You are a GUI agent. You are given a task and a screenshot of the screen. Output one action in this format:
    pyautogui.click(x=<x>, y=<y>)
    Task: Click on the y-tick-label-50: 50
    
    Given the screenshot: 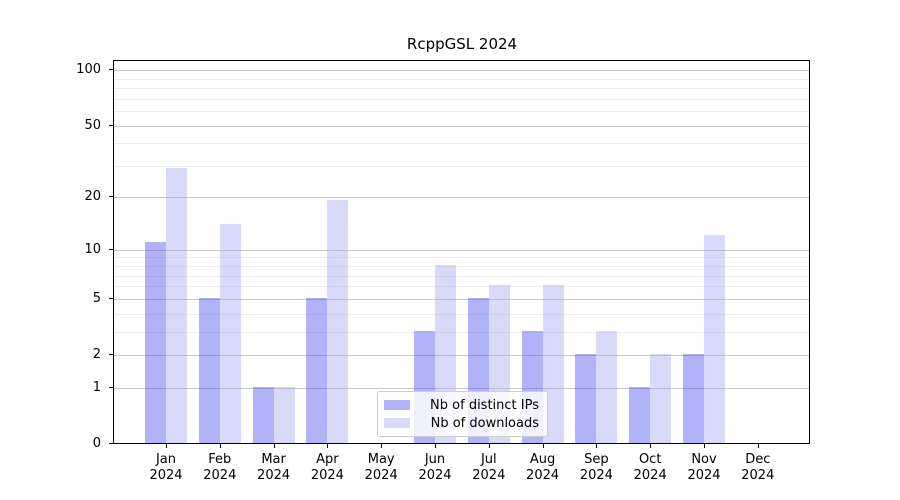 What is the action you would take?
    pyautogui.click(x=92, y=125)
    